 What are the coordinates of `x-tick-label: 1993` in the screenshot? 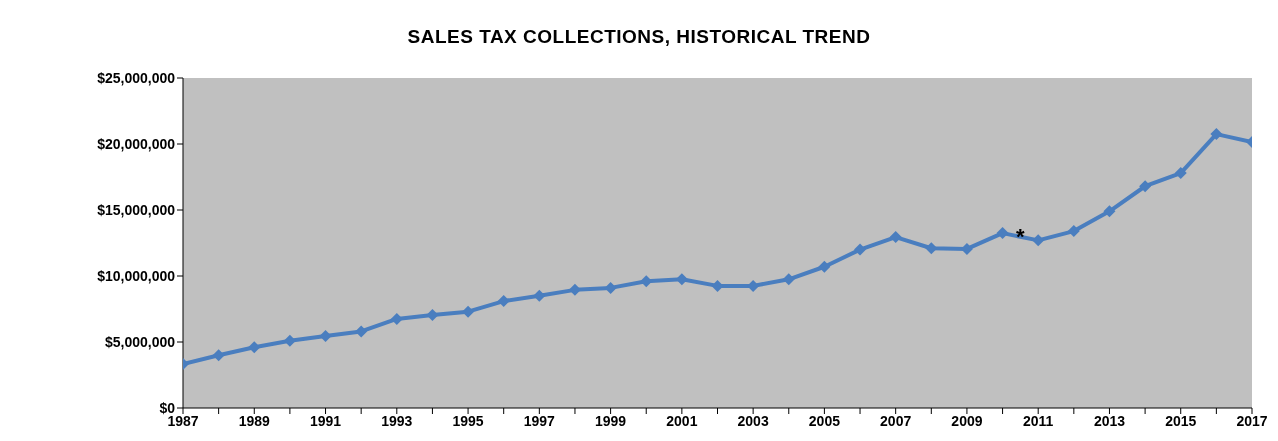 It's located at (397, 420).